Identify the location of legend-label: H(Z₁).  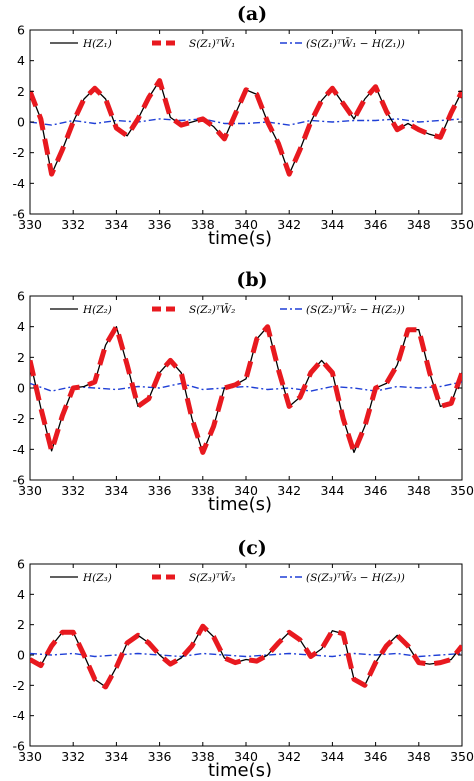
(97, 44).